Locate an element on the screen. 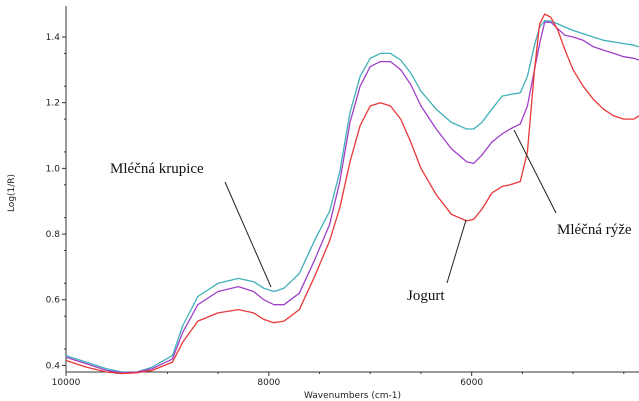 The height and width of the screenshot is (401, 639). y-tick-label: 1.4 is located at coordinates (53, 38).